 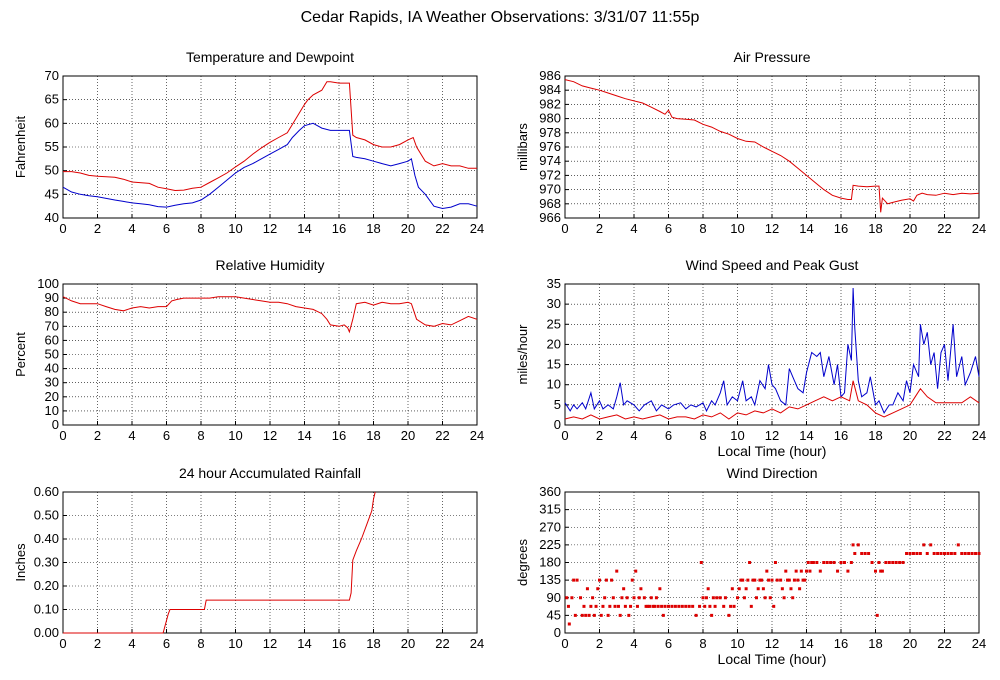 What do you see at coordinates (554, 283) in the screenshot?
I see `chart-wind-speed-ytick-label: 35` at bounding box center [554, 283].